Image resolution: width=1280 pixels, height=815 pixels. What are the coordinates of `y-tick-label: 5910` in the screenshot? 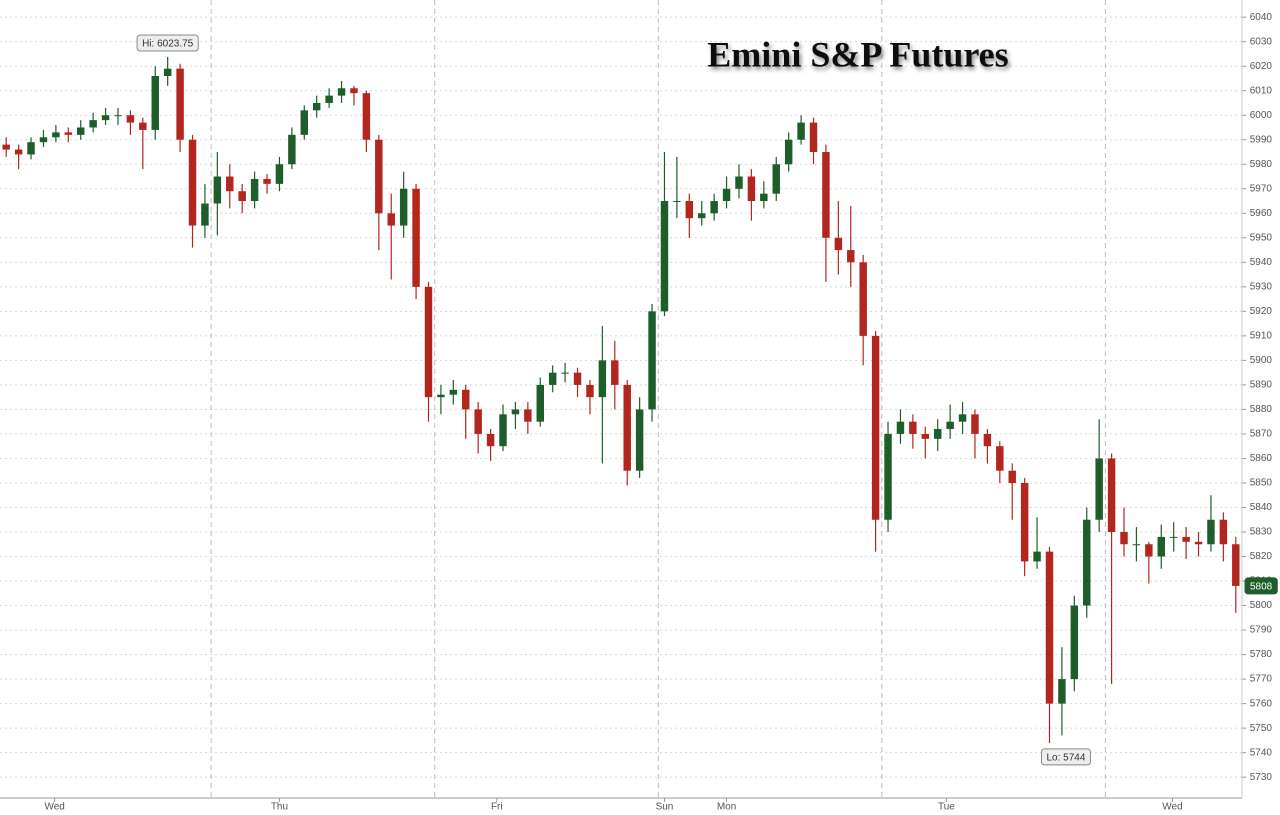 It's located at (1261, 336).